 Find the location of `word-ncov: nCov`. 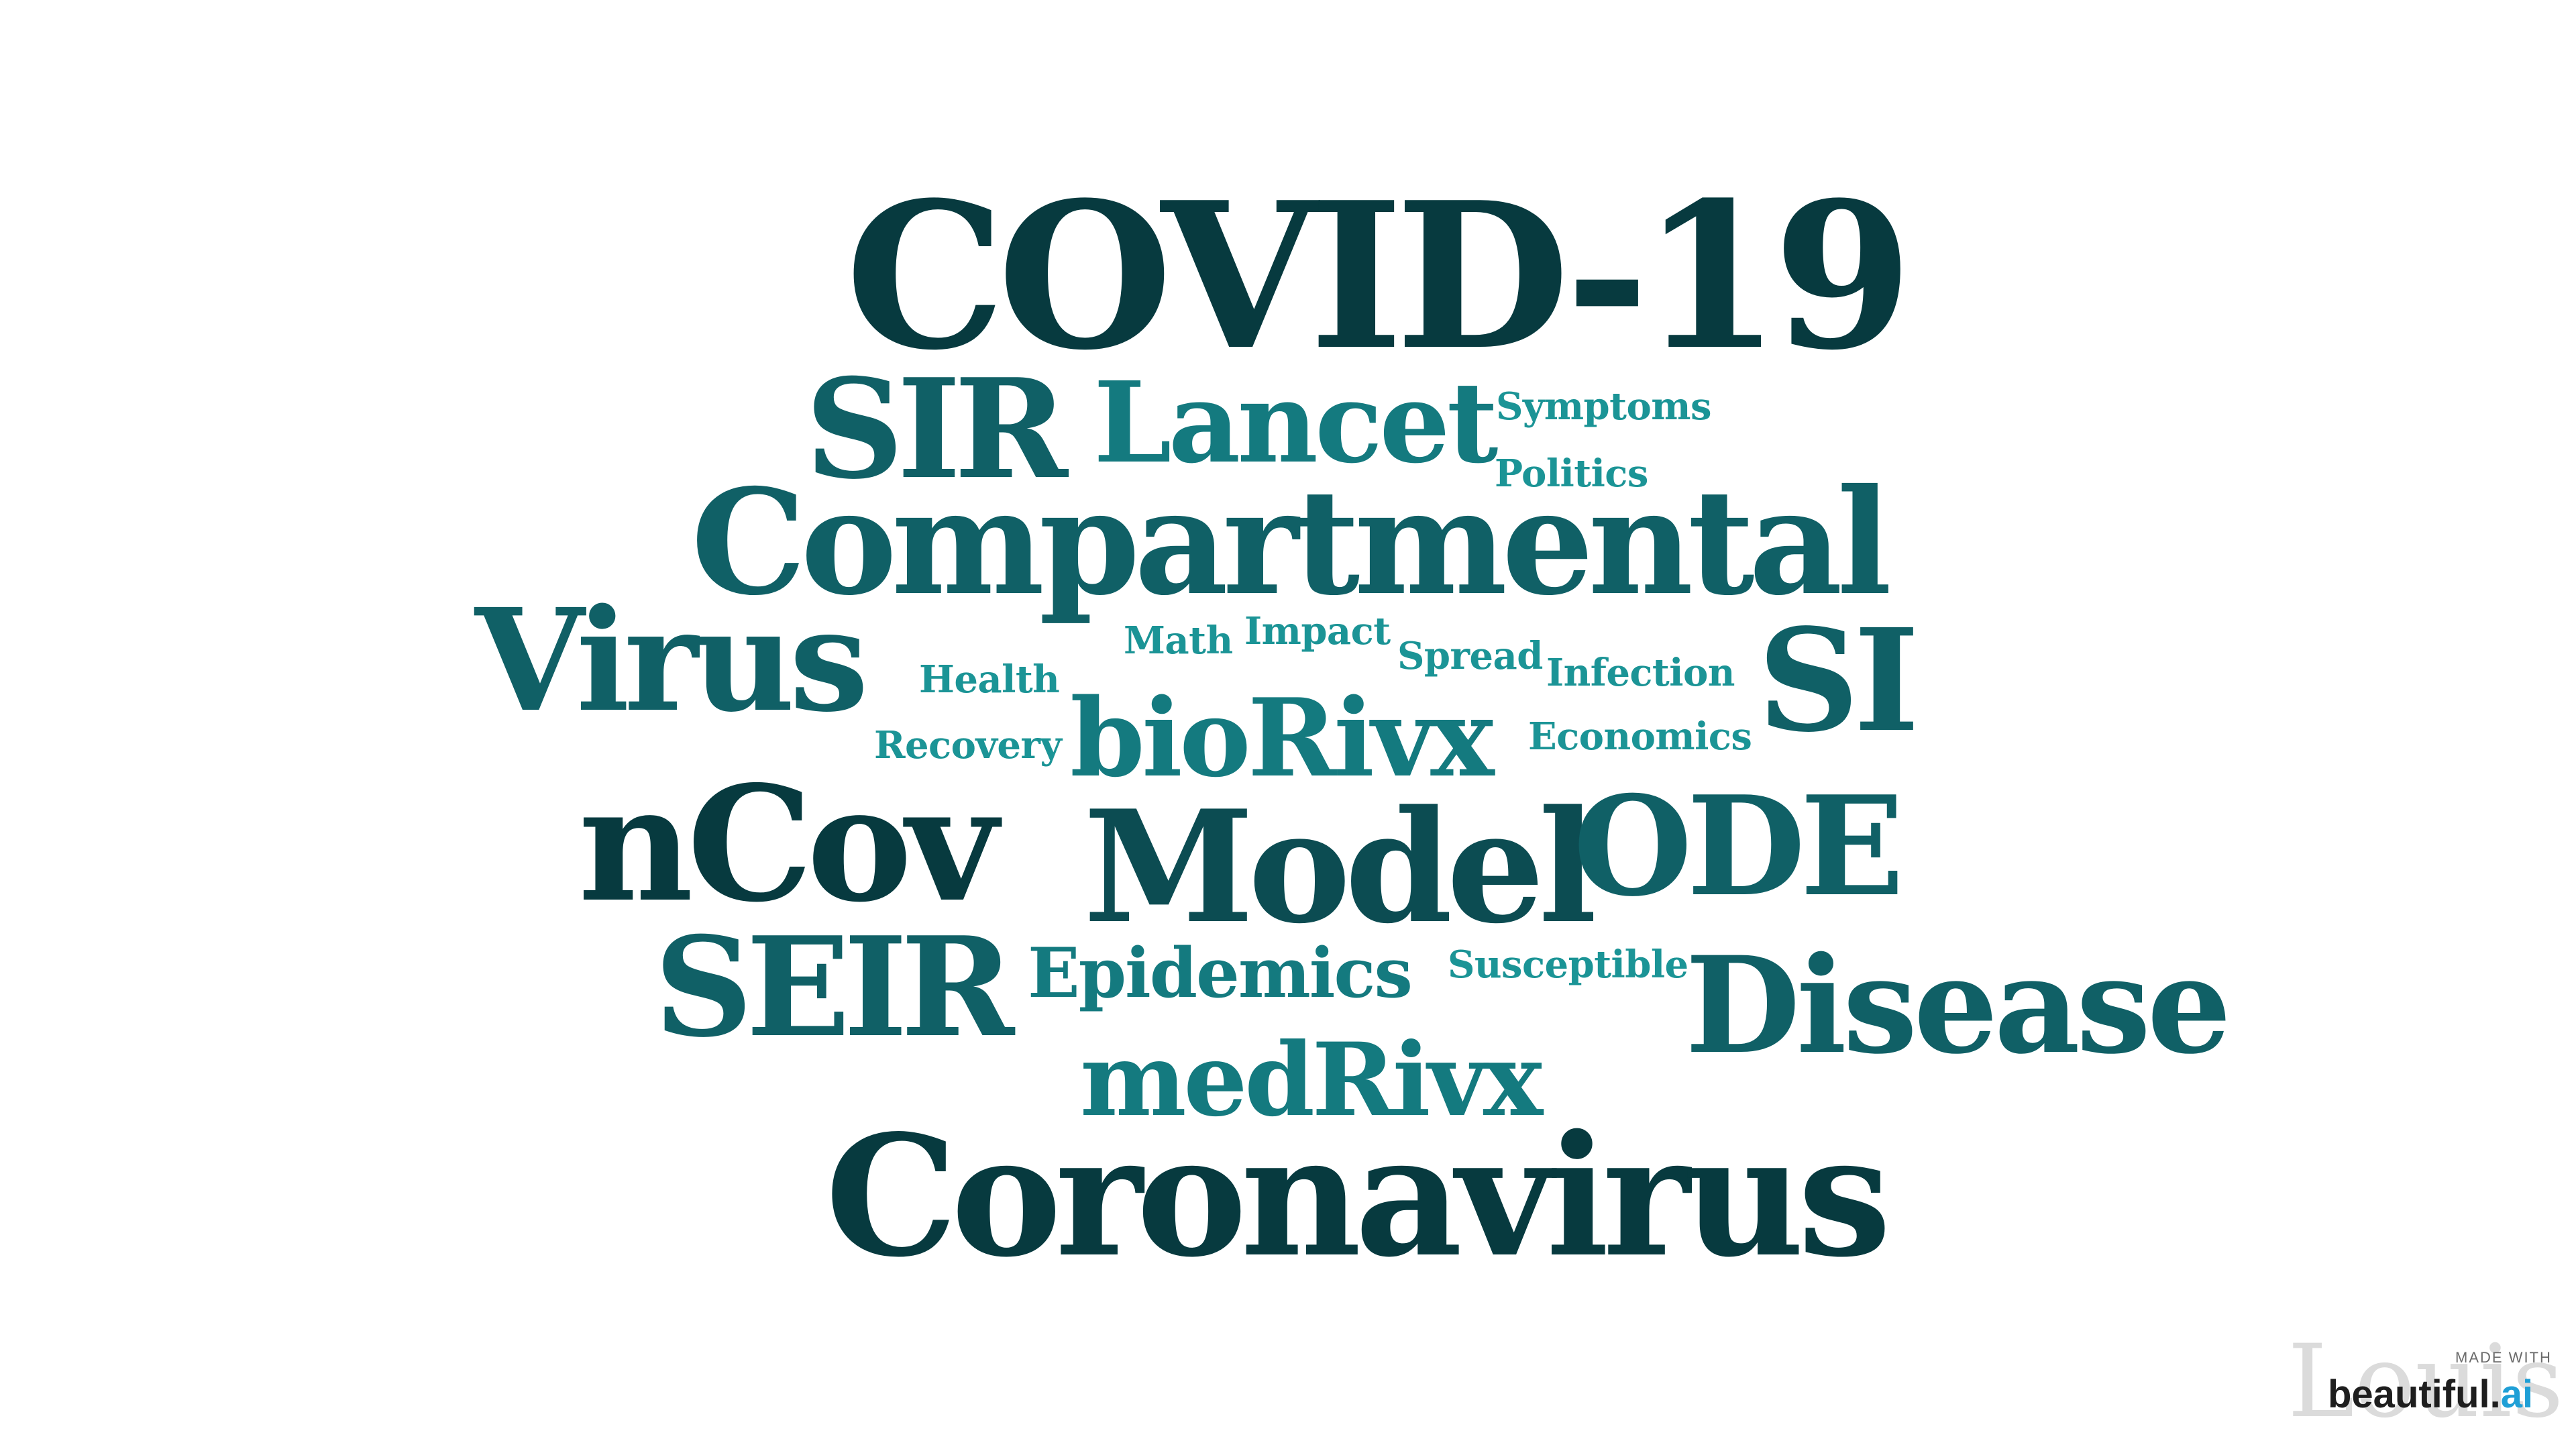

word-ncov: nCov is located at coordinates (788, 844).